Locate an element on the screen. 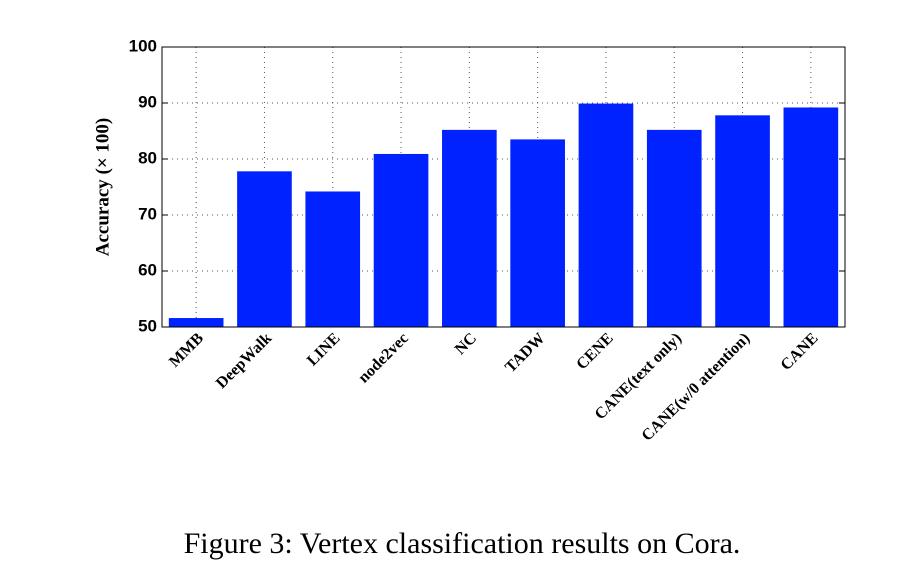 The image size is (898, 586). x-tick-label: CENE is located at coordinates (594, 351).